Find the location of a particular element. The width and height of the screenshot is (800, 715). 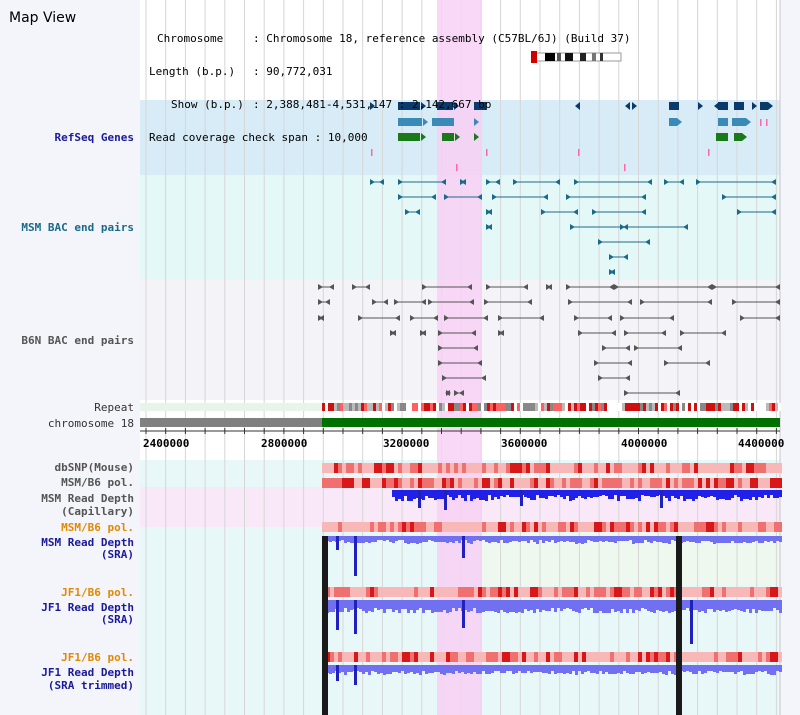

track-label-jf1-depth-sra-1: JF1 Read Depth is located at coordinates (87, 607).